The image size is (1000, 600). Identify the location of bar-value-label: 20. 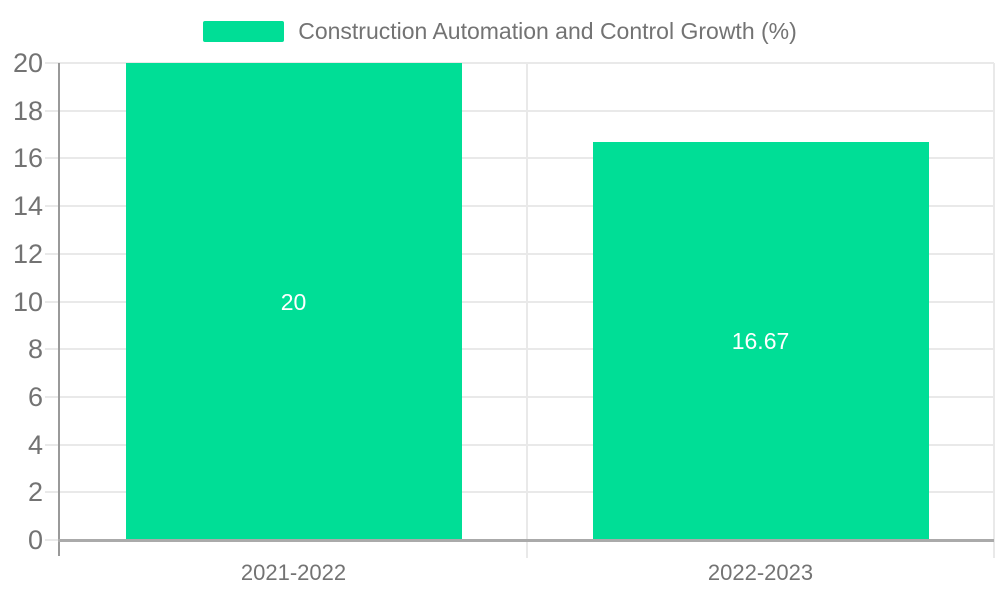
(293, 301).